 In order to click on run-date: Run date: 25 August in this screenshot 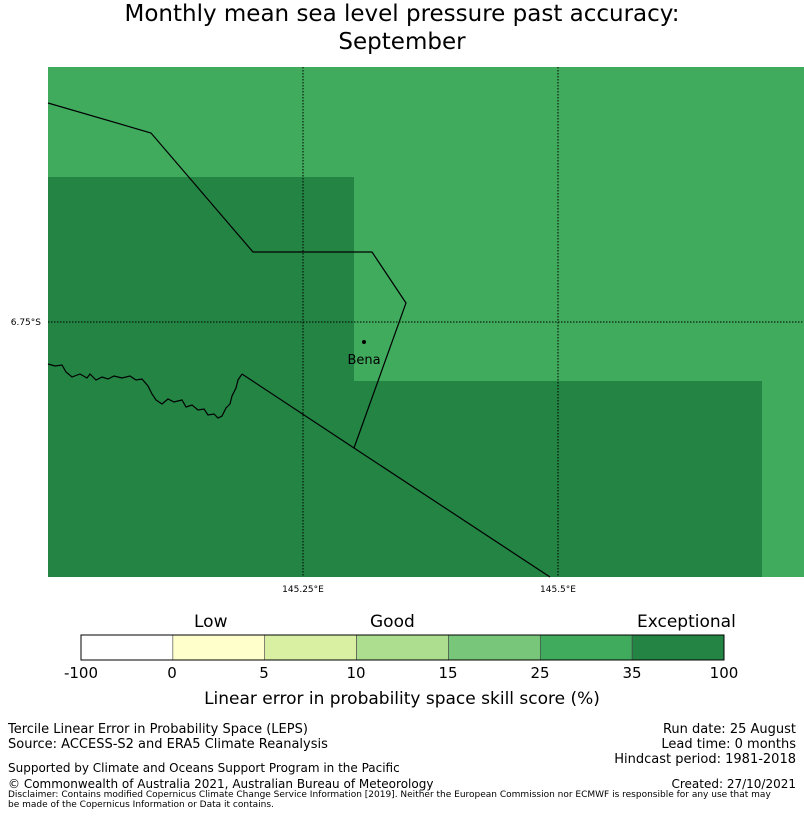, I will do `click(729, 729)`.